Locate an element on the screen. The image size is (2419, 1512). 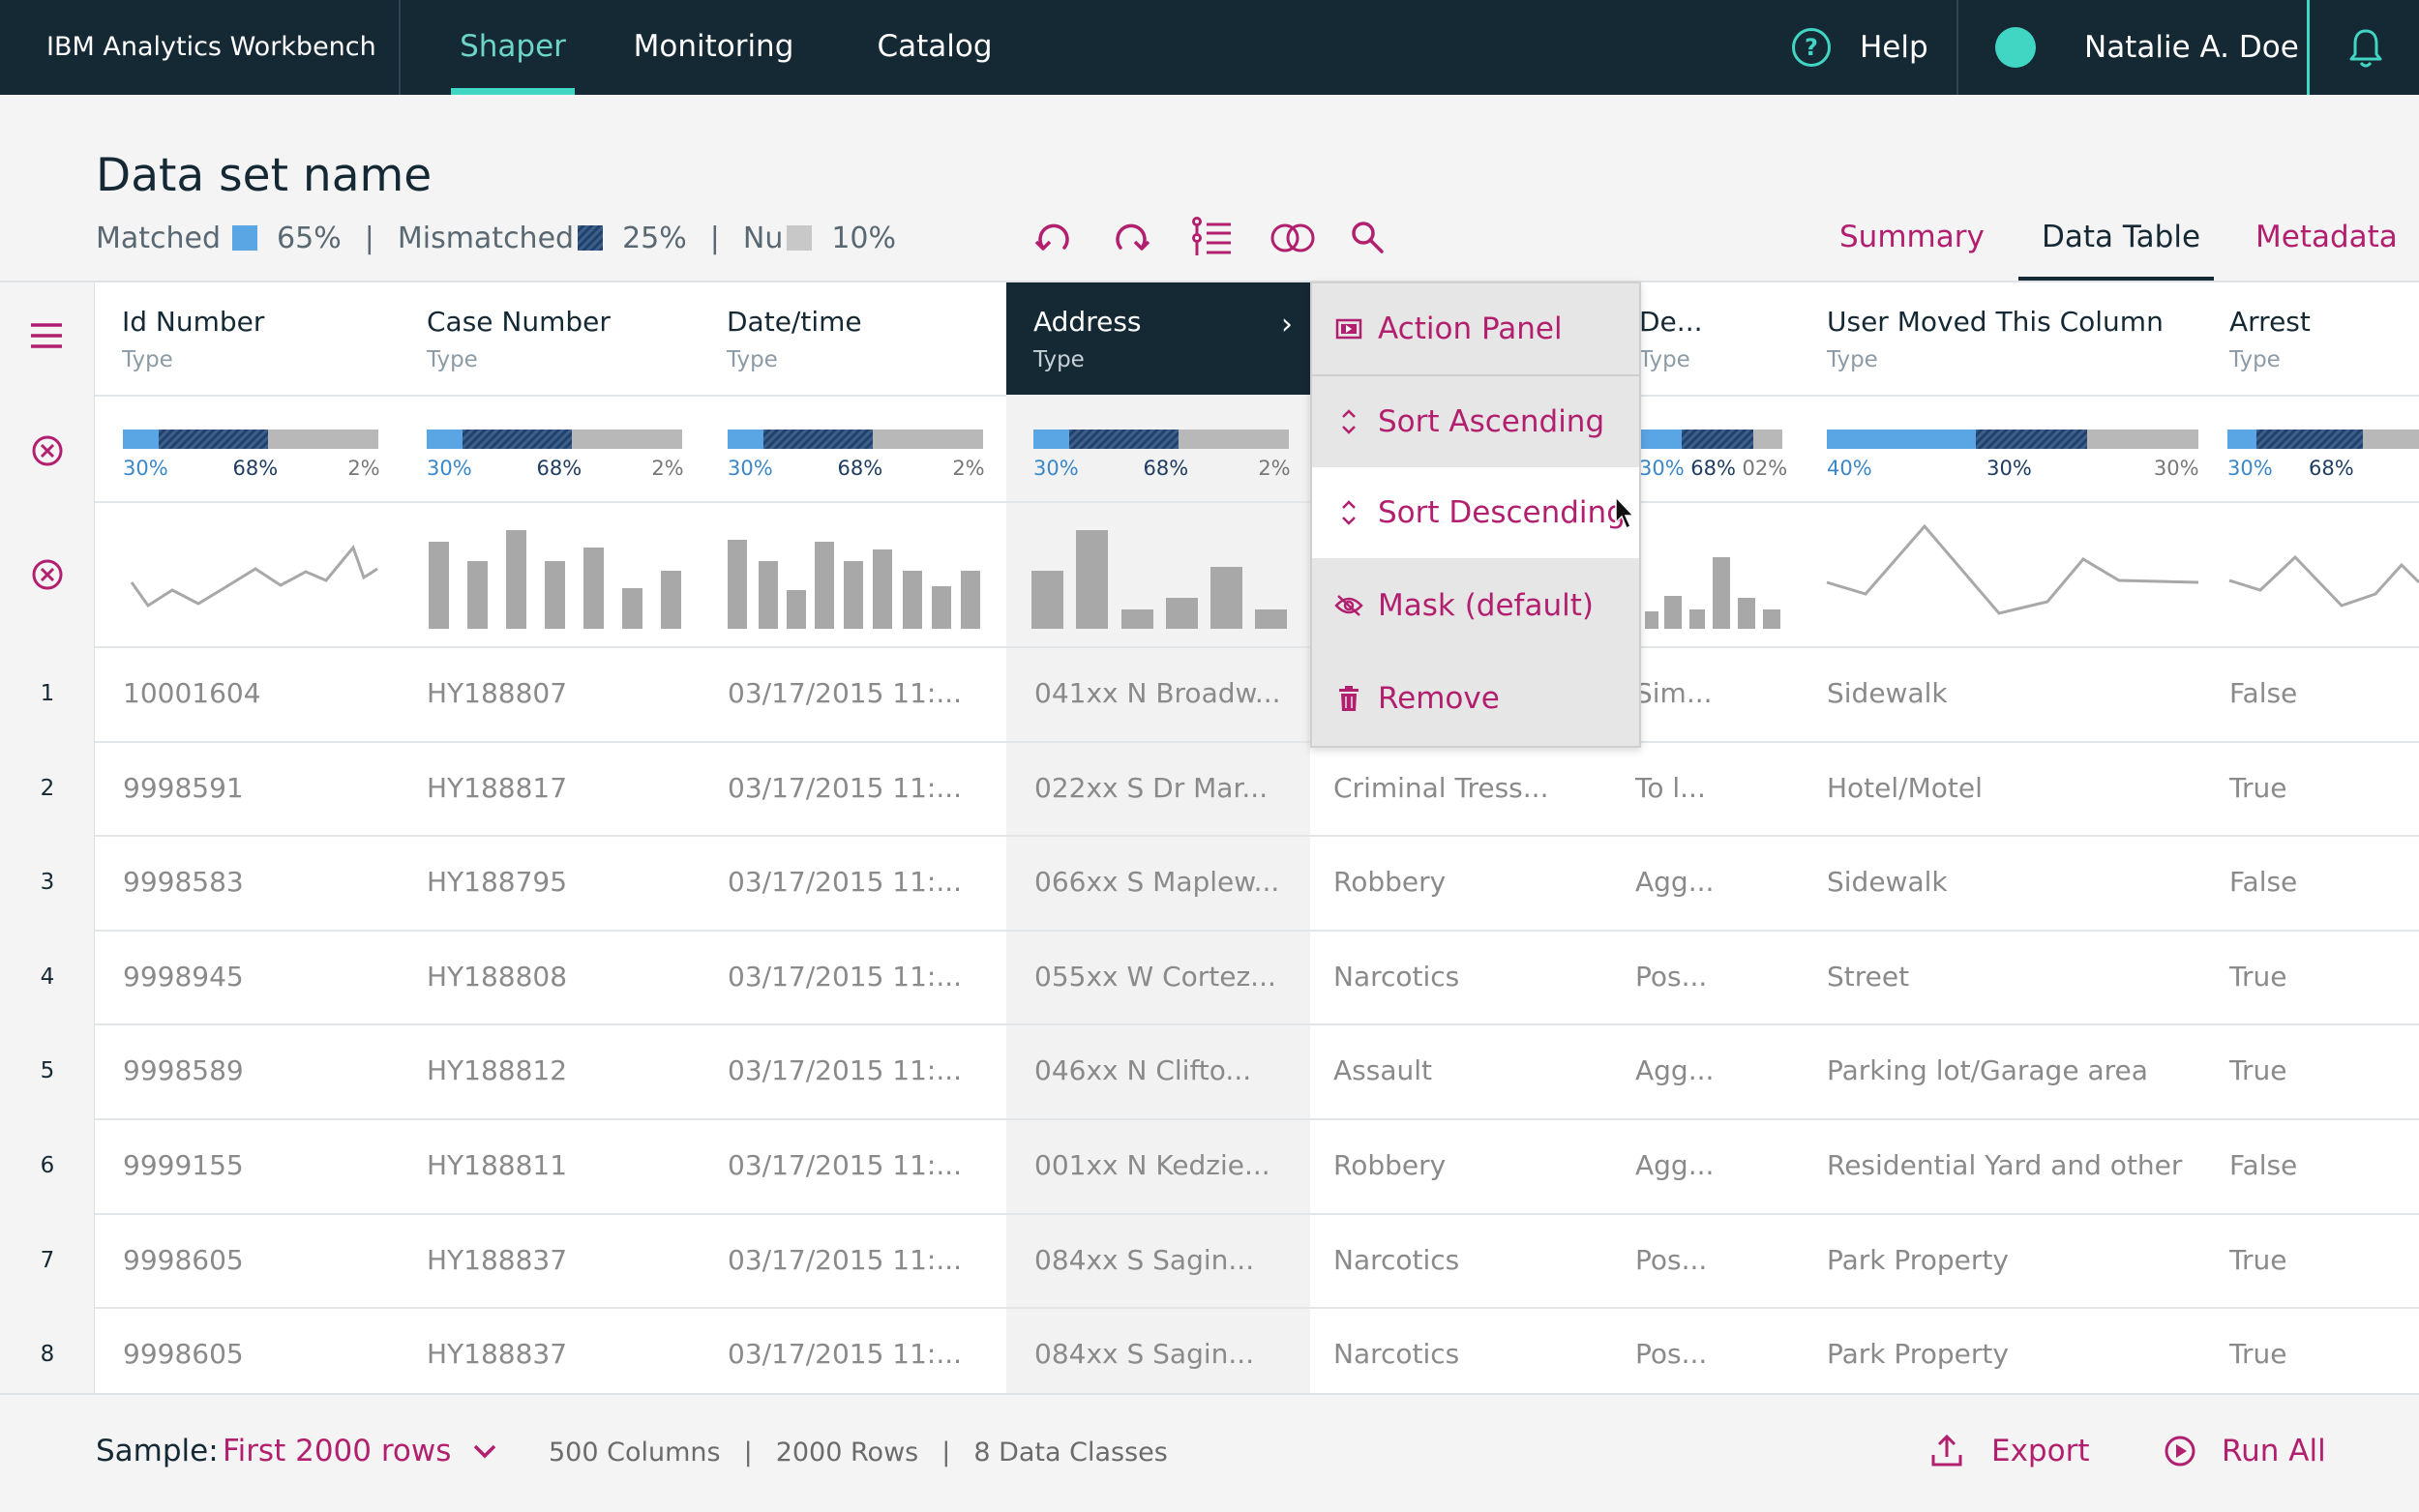
column-header-date-time: Date/time Type is located at coordinates (853, 339).